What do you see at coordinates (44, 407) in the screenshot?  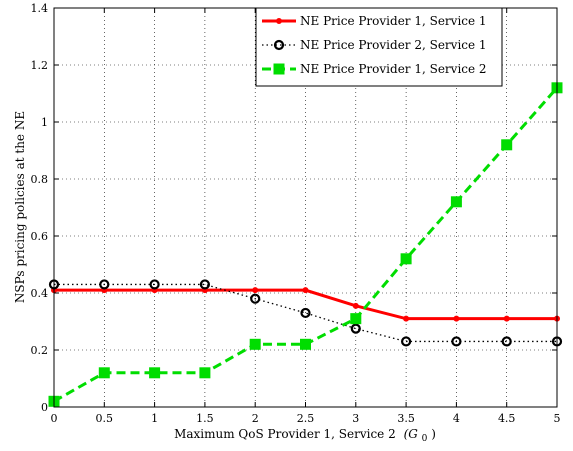 I see `y-tick-label: 0` at bounding box center [44, 407].